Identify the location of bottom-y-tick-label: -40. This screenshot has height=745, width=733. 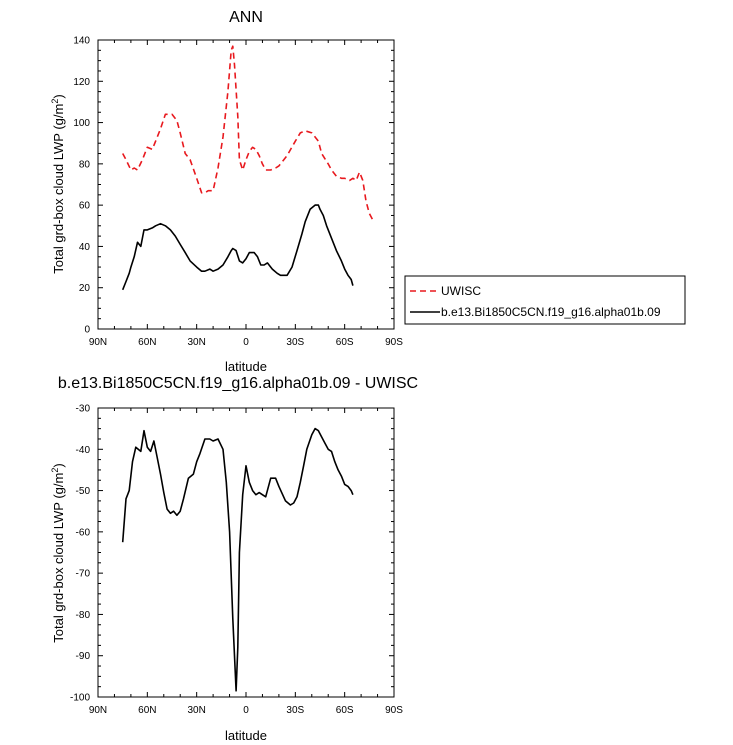
(83, 450).